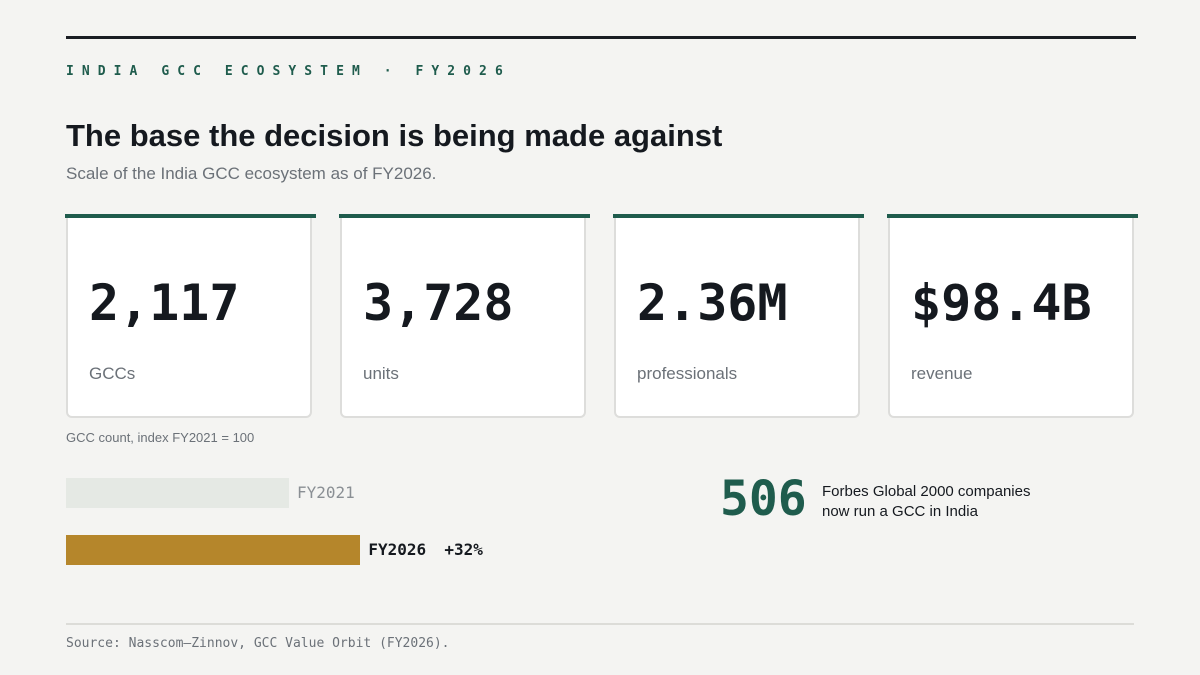 The image size is (1200, 675). Describe the element at coordinates (397, 549) in the screenshot. I see `bar-label: FY2026` at that location.